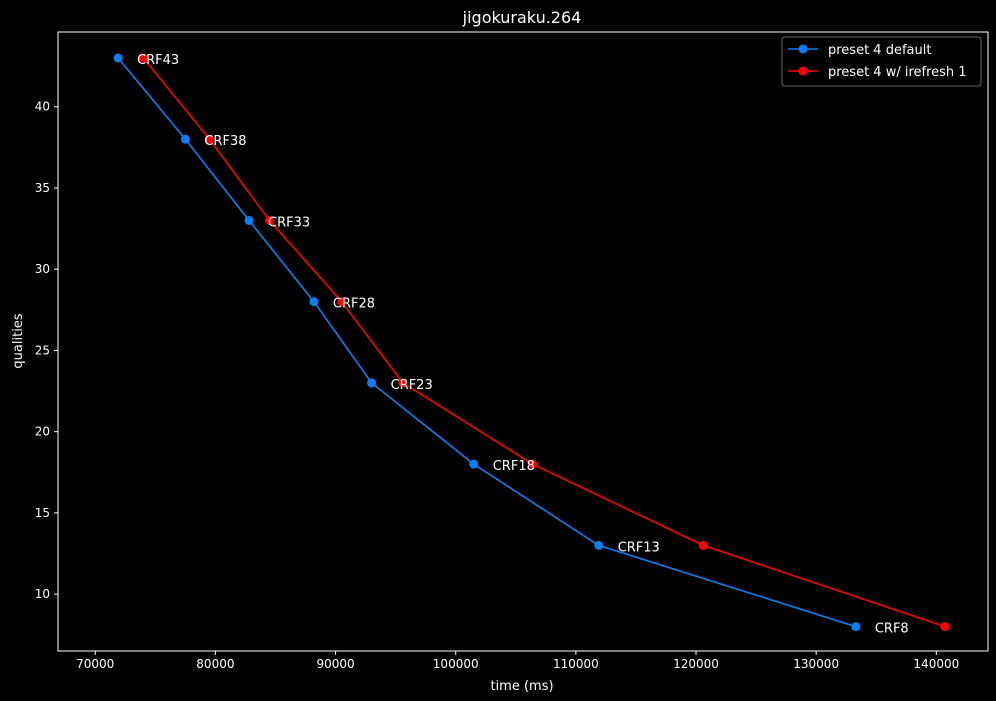 The image size is (996, 701). I want to click on crf-annotation: CRF43, so click(158, 60).